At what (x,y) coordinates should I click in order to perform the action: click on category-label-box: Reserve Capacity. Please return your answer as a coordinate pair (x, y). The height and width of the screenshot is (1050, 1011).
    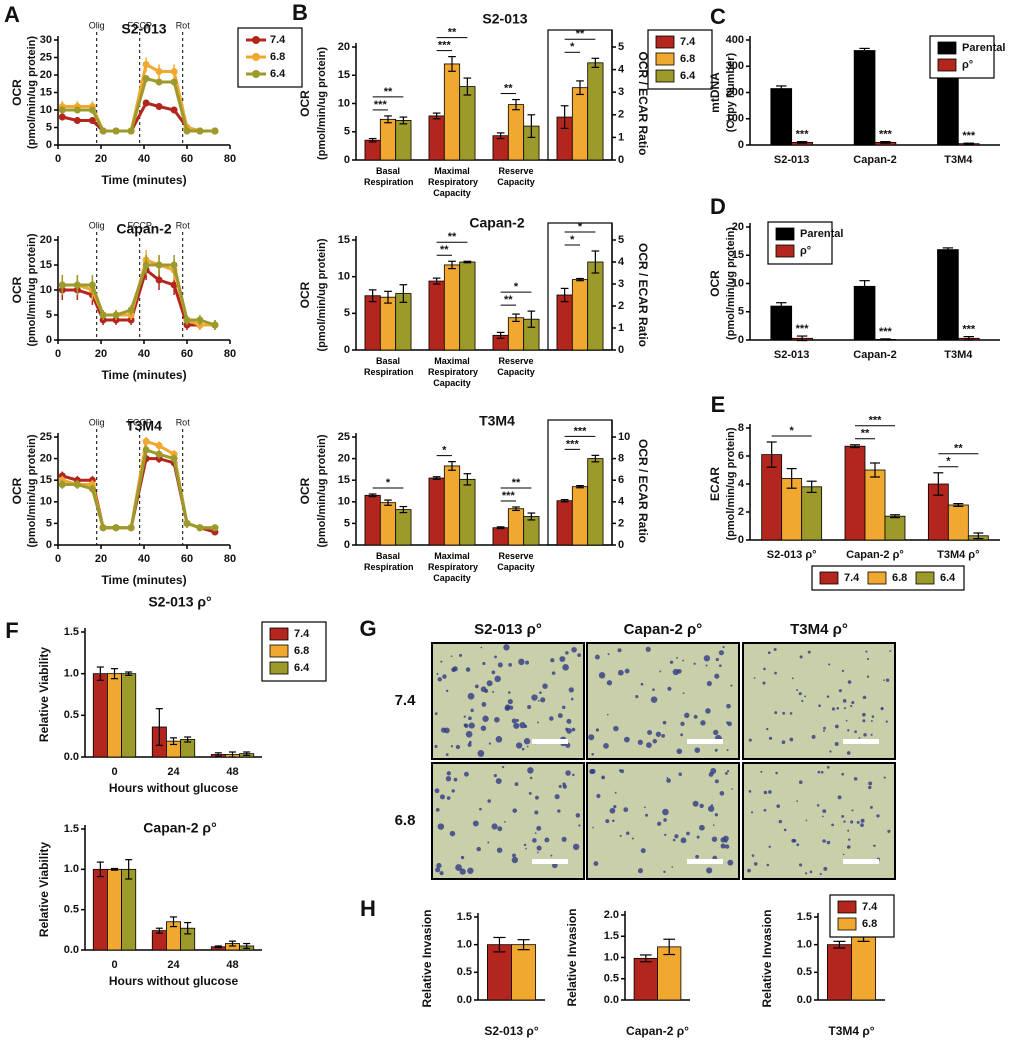
    Looking at the image, I should click on (516, 176).